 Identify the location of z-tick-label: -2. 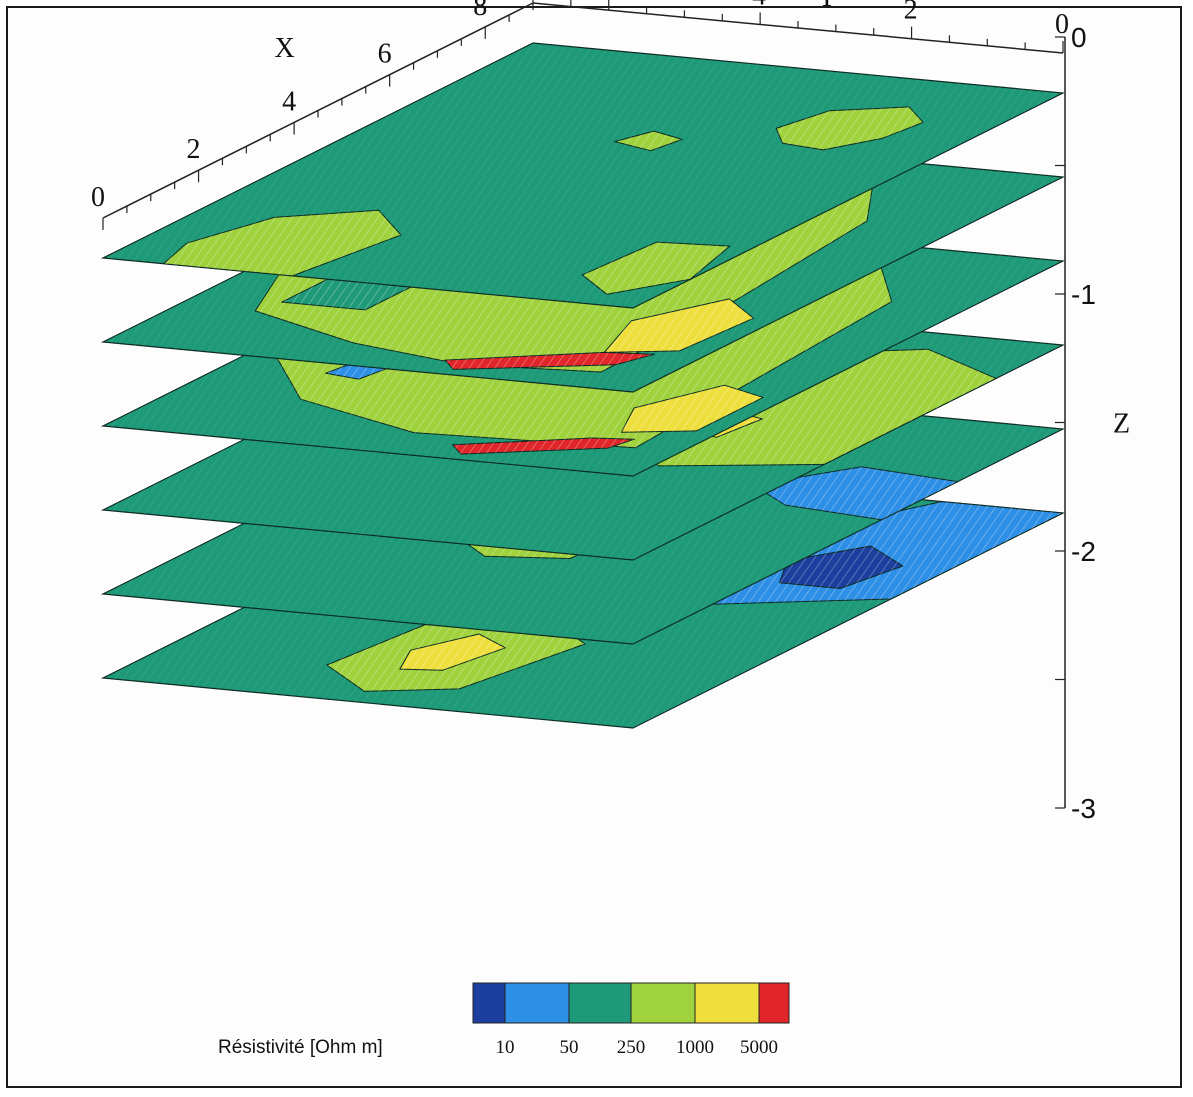
(1083, 551).